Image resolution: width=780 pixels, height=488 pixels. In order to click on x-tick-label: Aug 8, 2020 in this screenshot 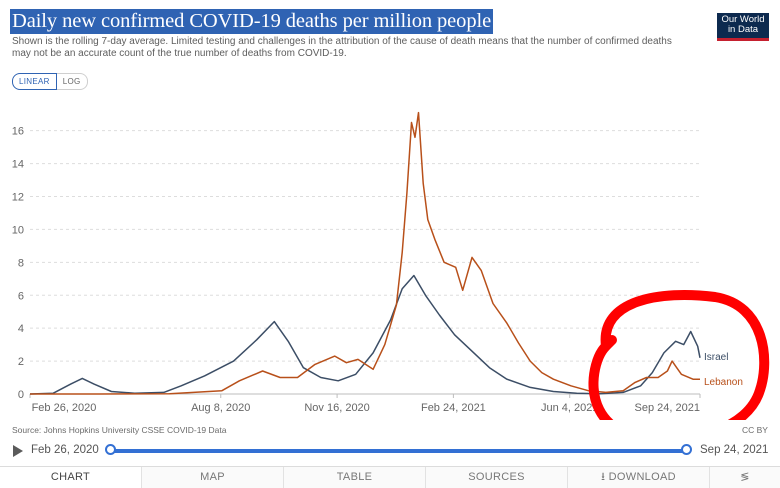, I will do `click(220, 408)`.